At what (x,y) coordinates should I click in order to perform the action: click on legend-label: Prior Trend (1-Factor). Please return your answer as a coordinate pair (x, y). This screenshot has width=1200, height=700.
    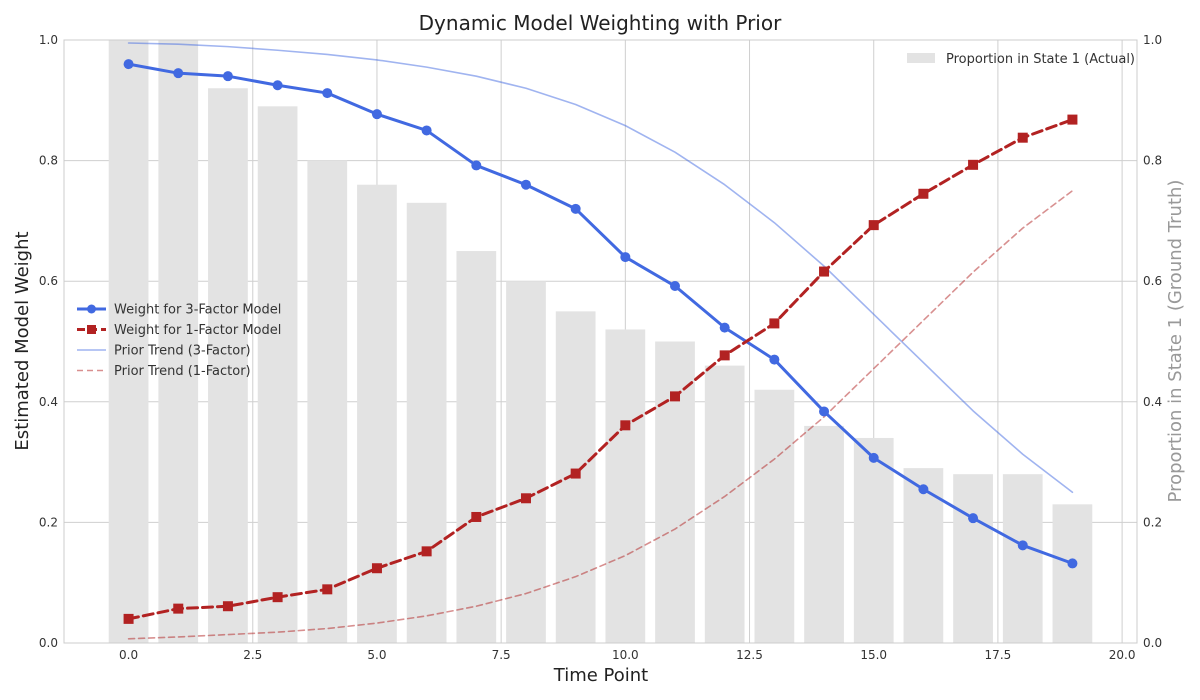
    Looking at the image, I should click on (182, 371).